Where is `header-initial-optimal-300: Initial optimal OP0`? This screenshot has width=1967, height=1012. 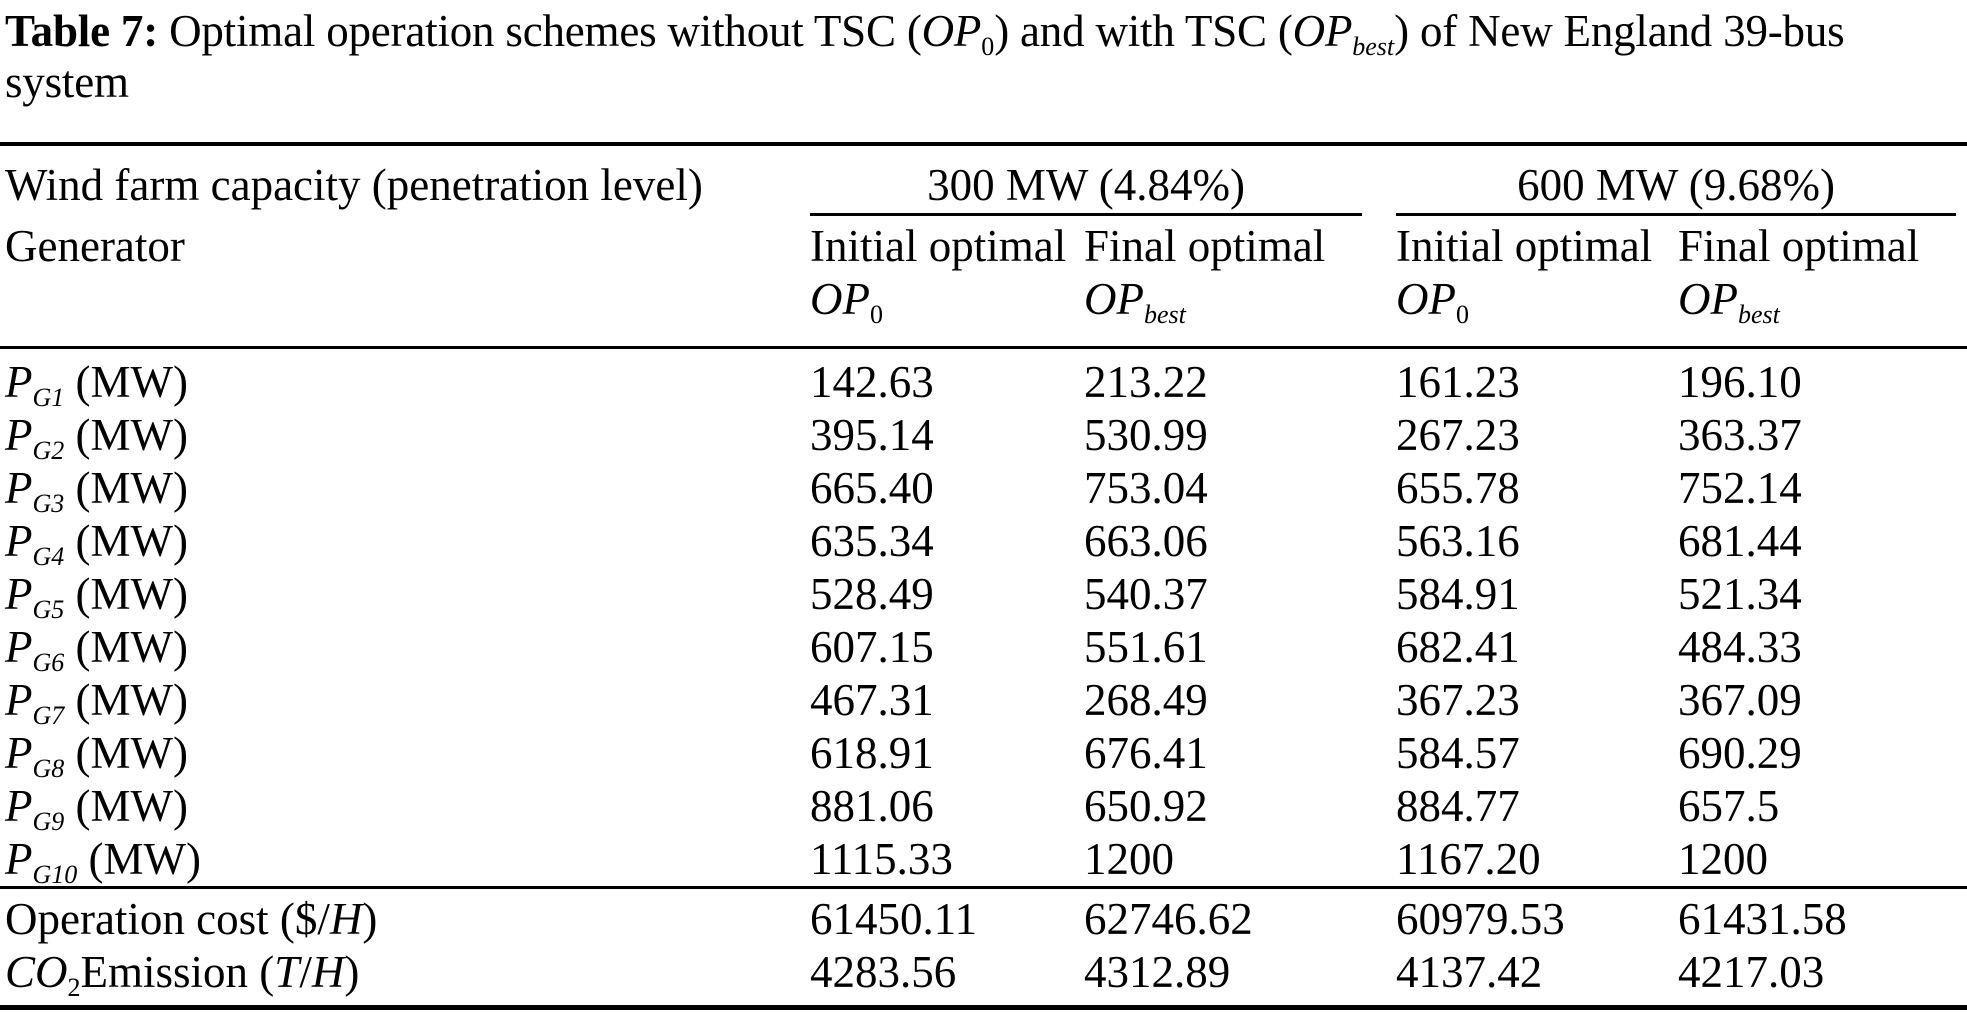
header-initial-optimal-300: Initial optimal OP0 is located at coordinates (947, 282).